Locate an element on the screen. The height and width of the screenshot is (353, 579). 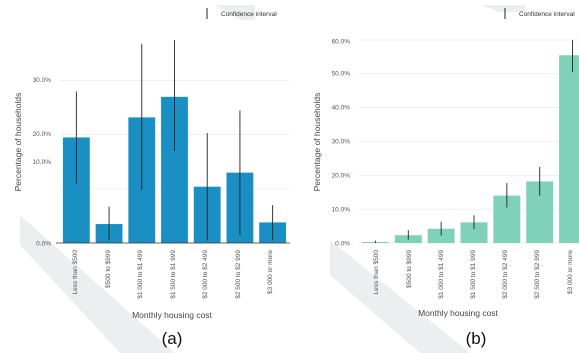
x-tick-label-a-1: $500 to $999 is located at coordinates (108, 269).